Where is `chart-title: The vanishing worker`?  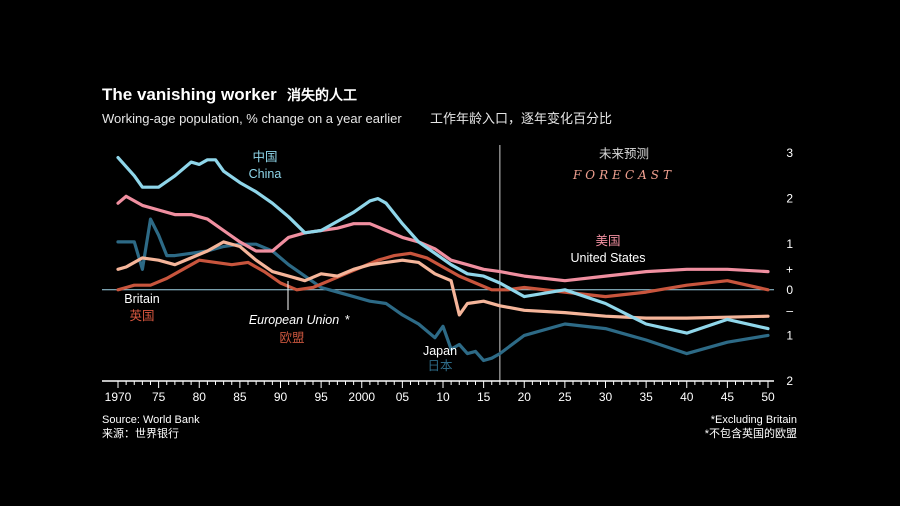 chart-title: The vanishing worker is located at coordinates (189, 94).